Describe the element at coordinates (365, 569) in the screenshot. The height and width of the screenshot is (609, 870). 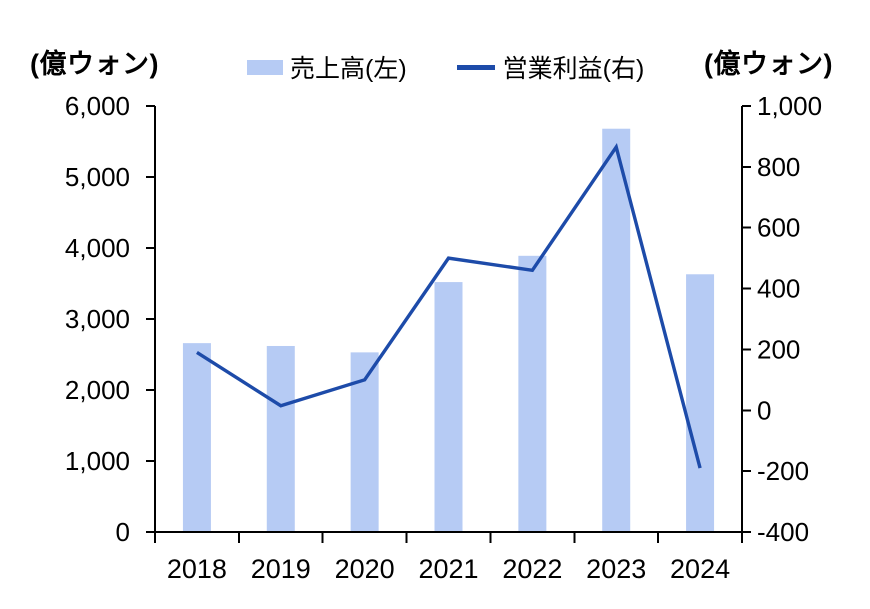
I see `x-axis-label-2020: 2020` at that location.